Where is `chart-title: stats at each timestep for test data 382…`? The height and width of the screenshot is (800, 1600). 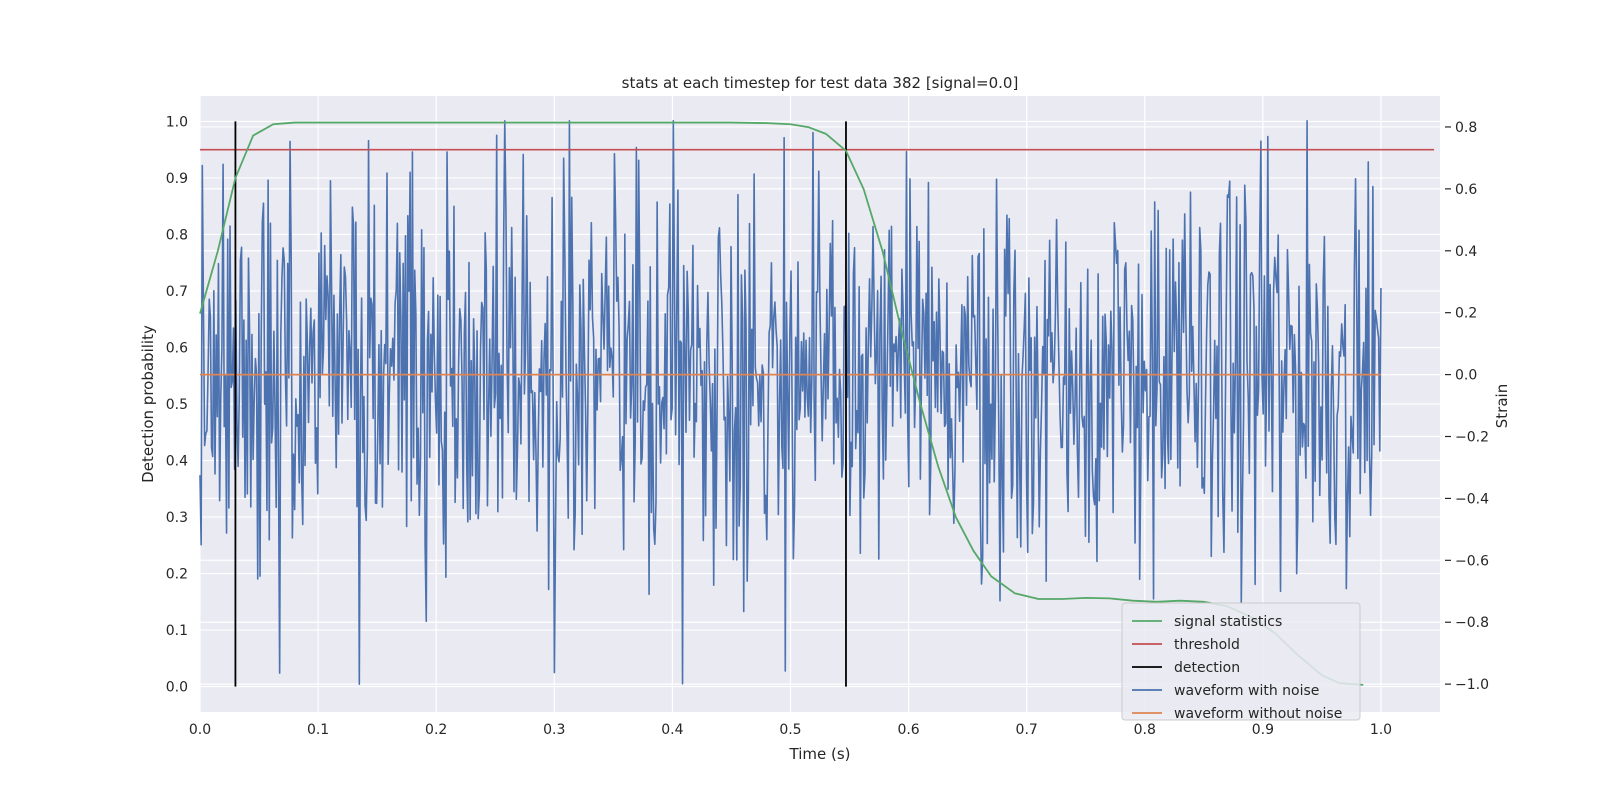
chart-title: stats at each timestep for test data 382… is located at coordinates (820, 83).